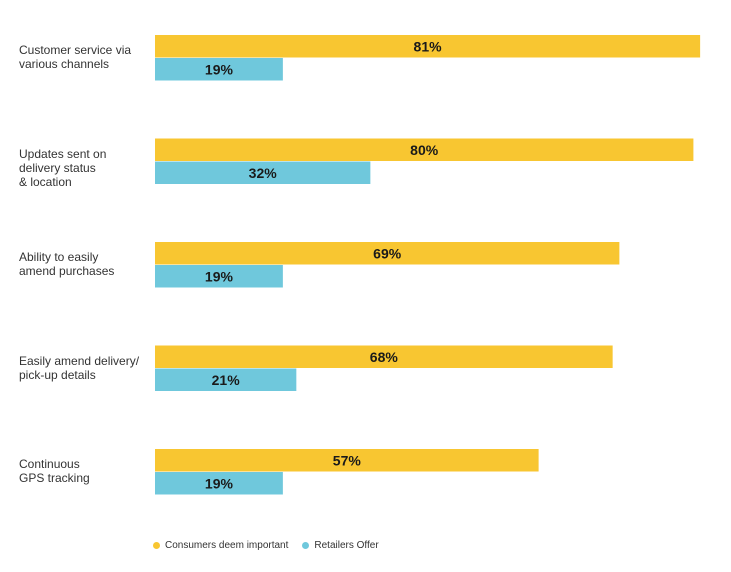  What do you see at coordinates (346, 545) in the screenshot?
I see `legend-label: Retailers Offer` at bounding box center [346, 545].